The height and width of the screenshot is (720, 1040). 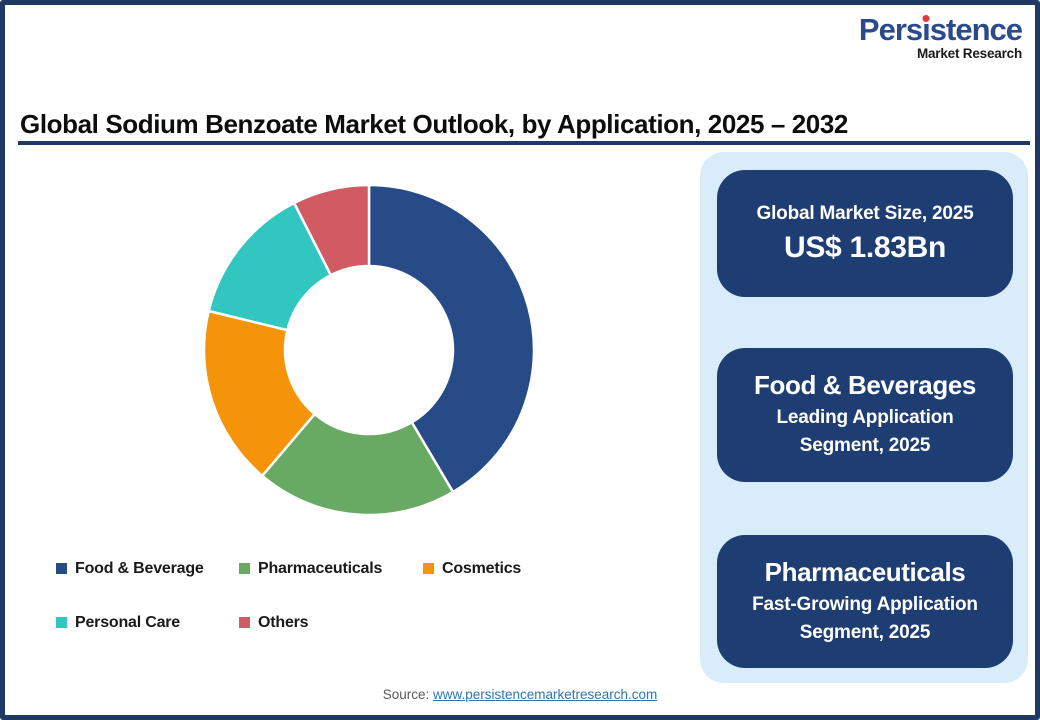 What do you see at coordinates (331, 230) in the screenshot?
I see `donut-segment-others` at bounding box center [331, 230].